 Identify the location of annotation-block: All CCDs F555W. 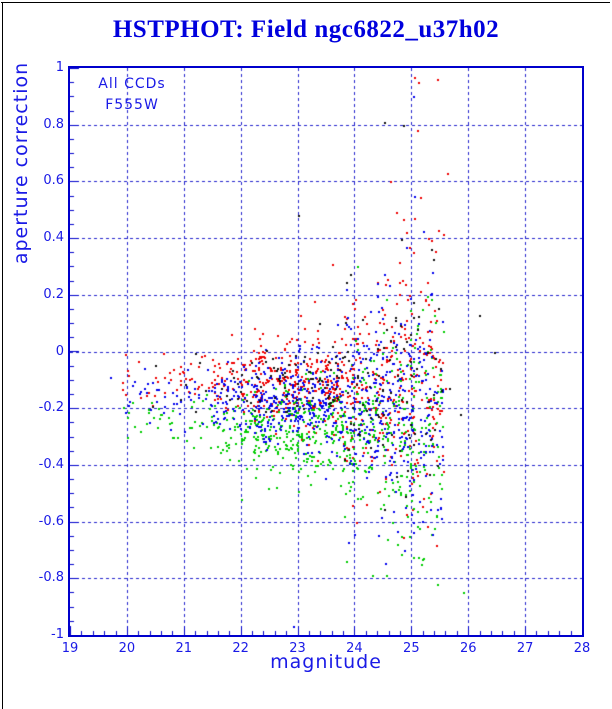
(132, 95).